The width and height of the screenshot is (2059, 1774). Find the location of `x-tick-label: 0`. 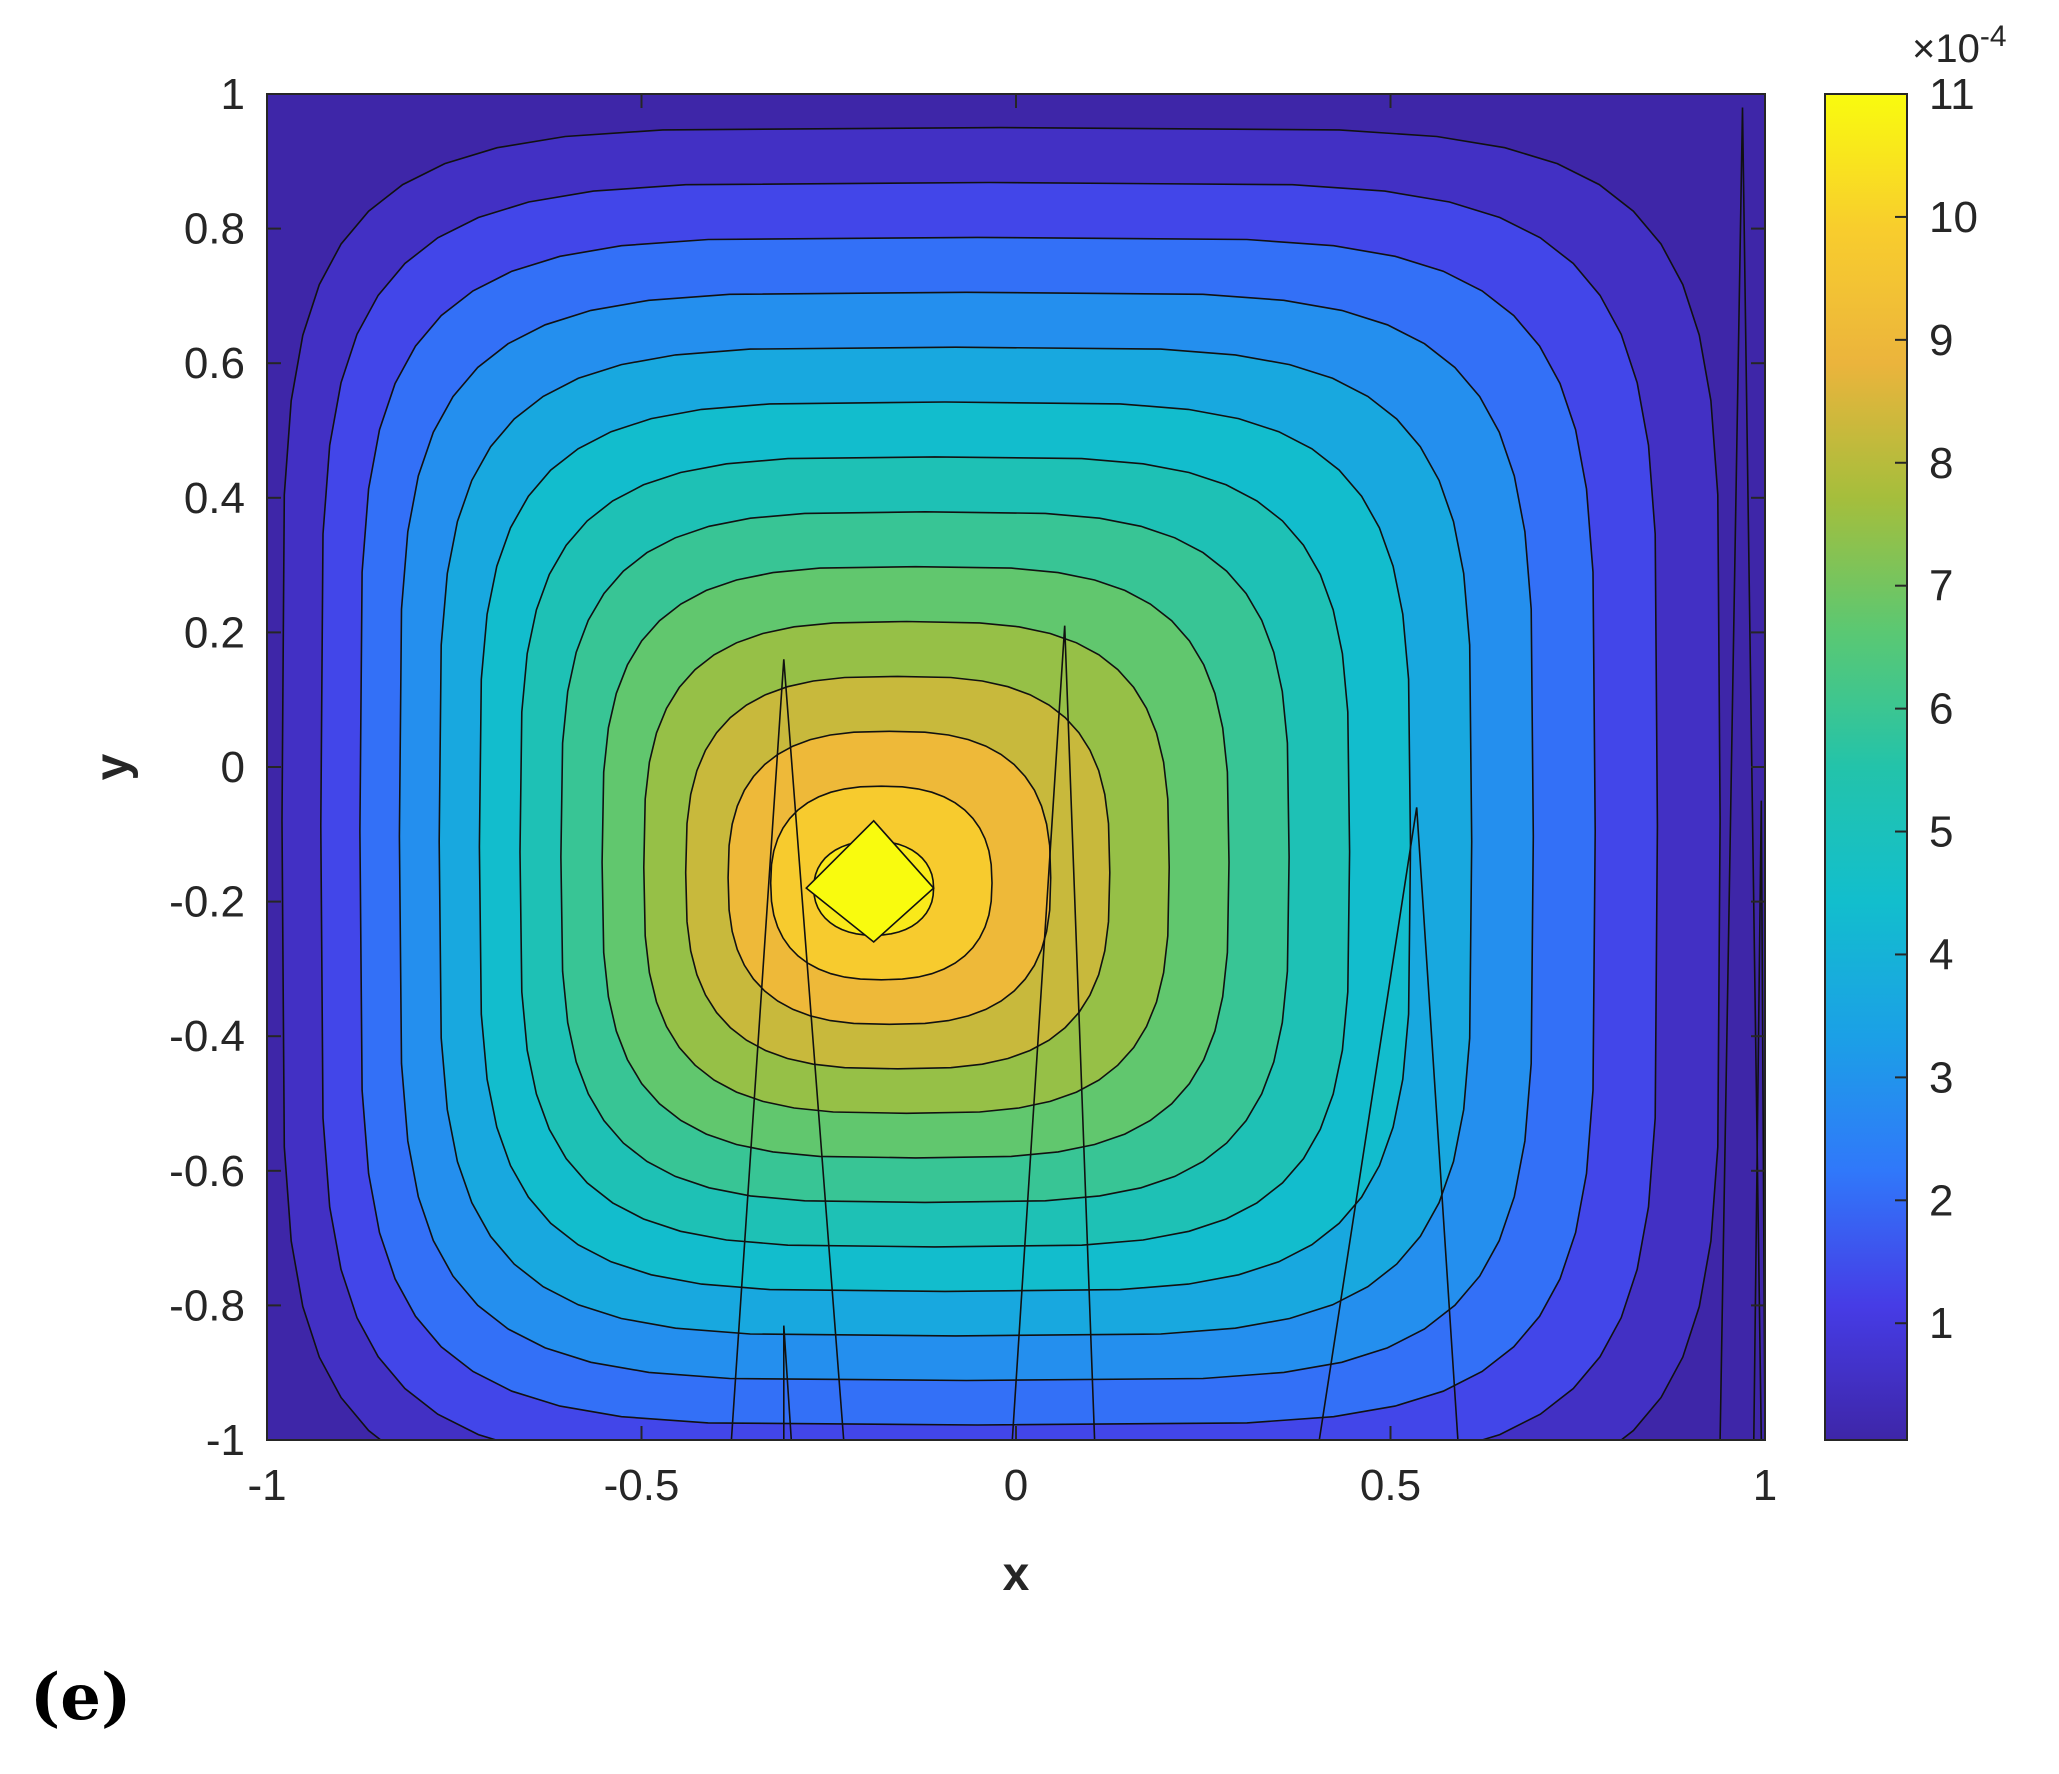

x-tick-label: 0 is located at coordinates (1016, 1485).